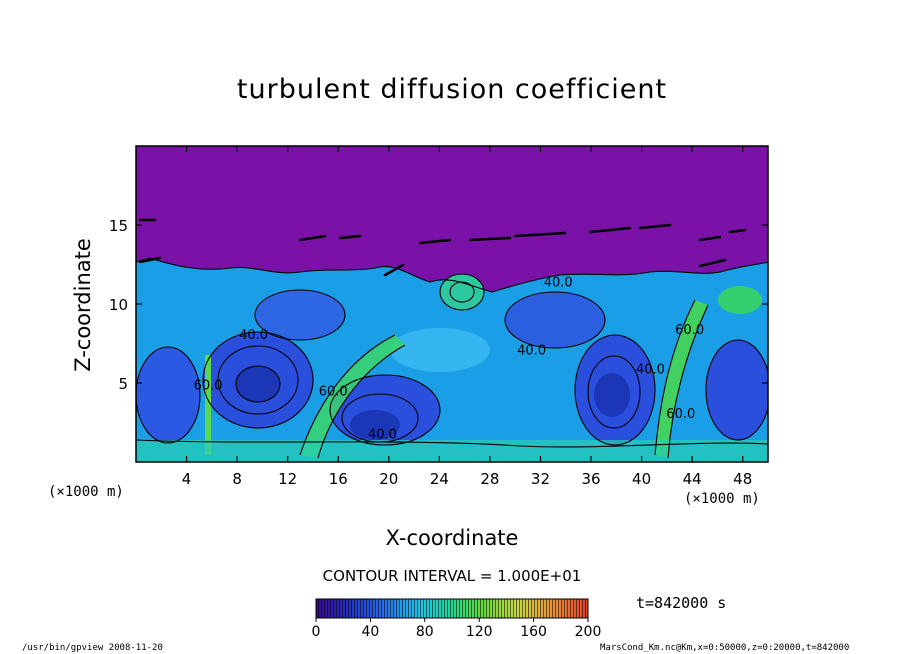 This screenshot has height=654, width=904. I want to click on y-tick-label: 5, so click(123, 384).